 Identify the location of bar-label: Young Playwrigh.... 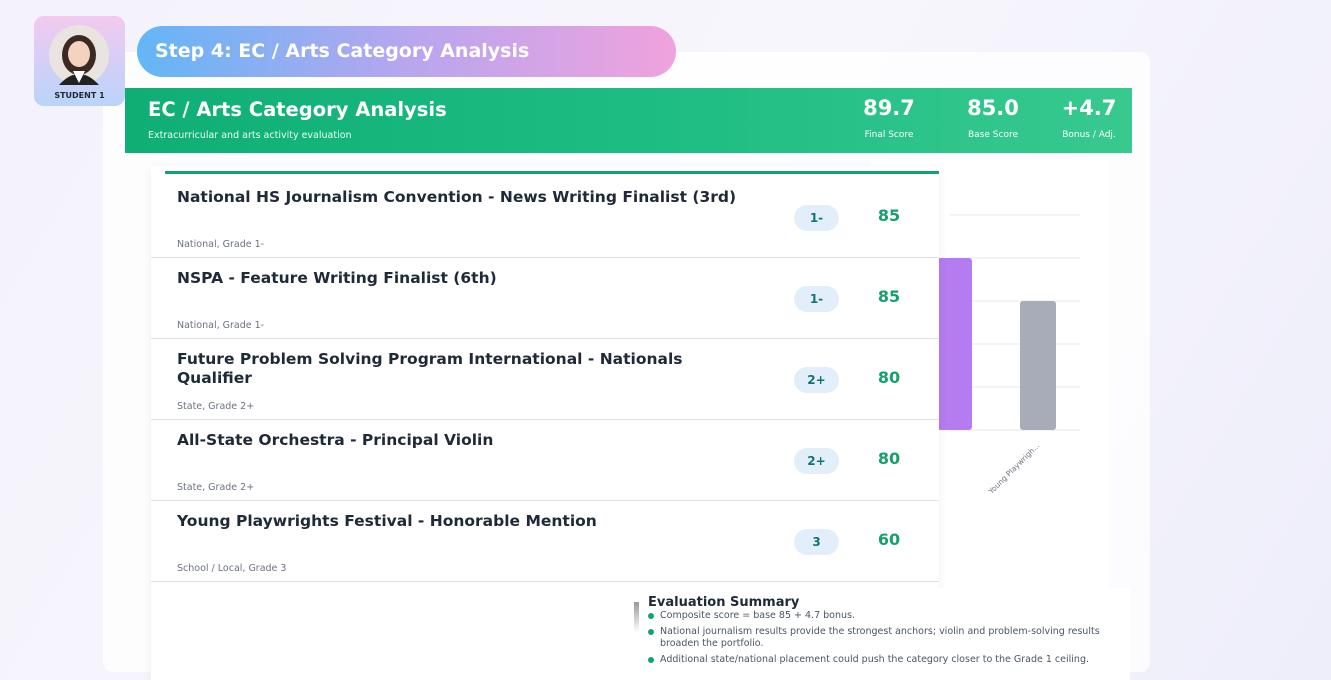
(1013, 468).